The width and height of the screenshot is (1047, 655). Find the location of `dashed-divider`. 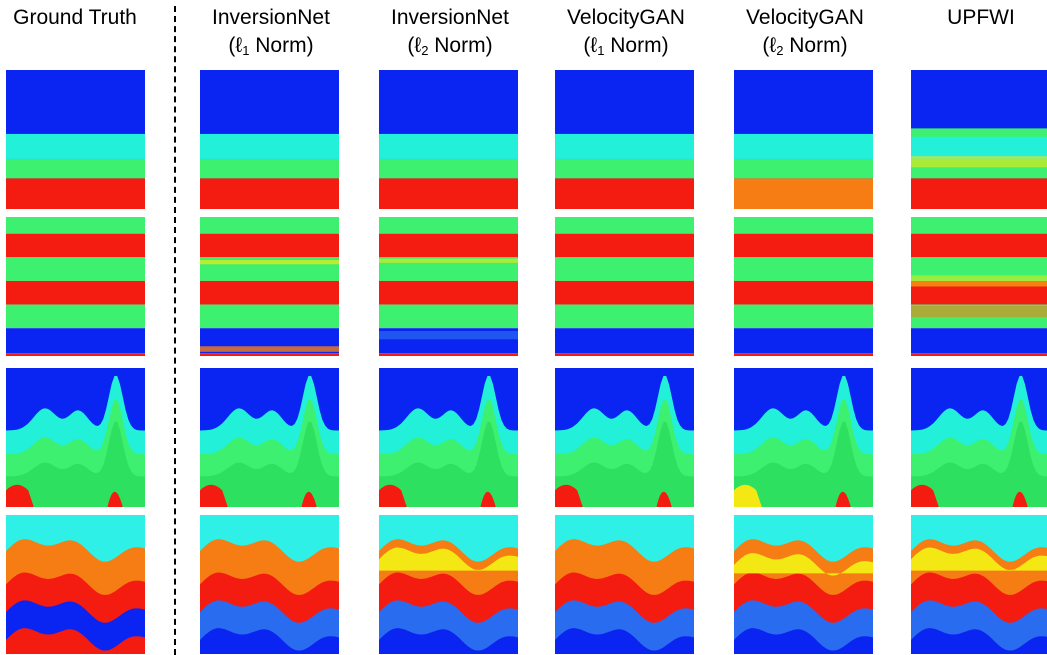

dashed-divider is located at coordinates (175, 330).